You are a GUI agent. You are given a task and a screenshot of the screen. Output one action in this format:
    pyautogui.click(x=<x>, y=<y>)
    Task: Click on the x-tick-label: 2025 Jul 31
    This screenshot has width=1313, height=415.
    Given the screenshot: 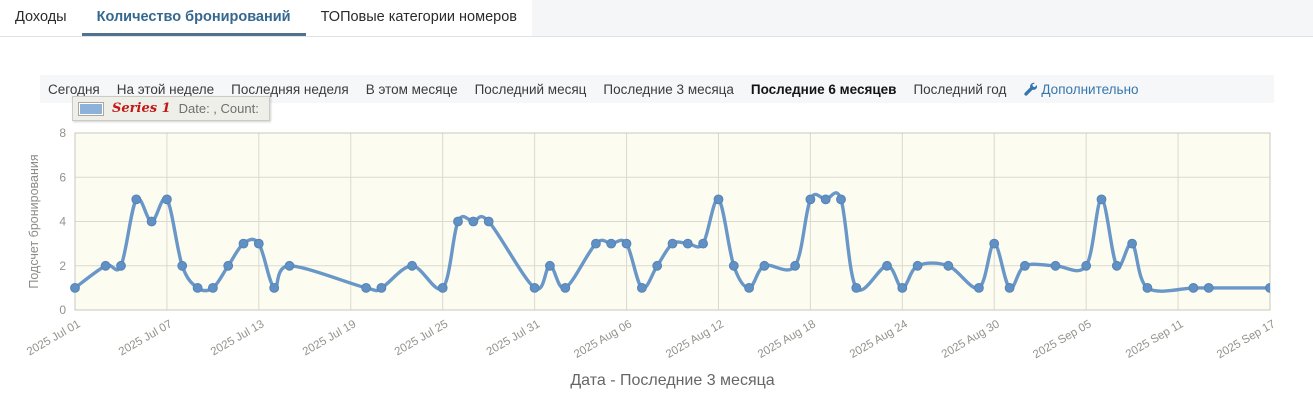 What is the action you would take?
    pyautogui.click(x=514, y=338)
    